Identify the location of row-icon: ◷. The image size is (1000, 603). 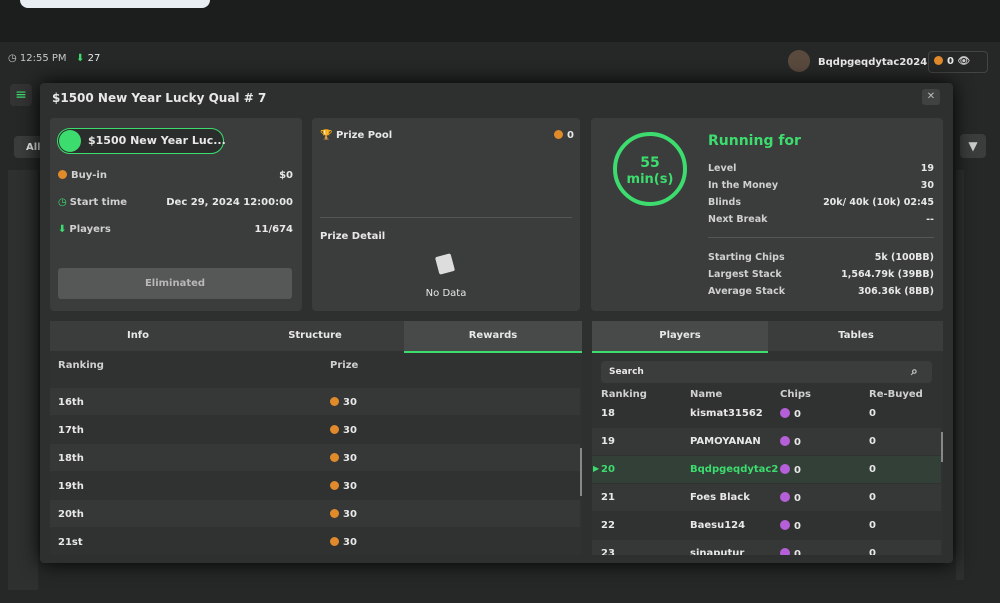
(62, 202).